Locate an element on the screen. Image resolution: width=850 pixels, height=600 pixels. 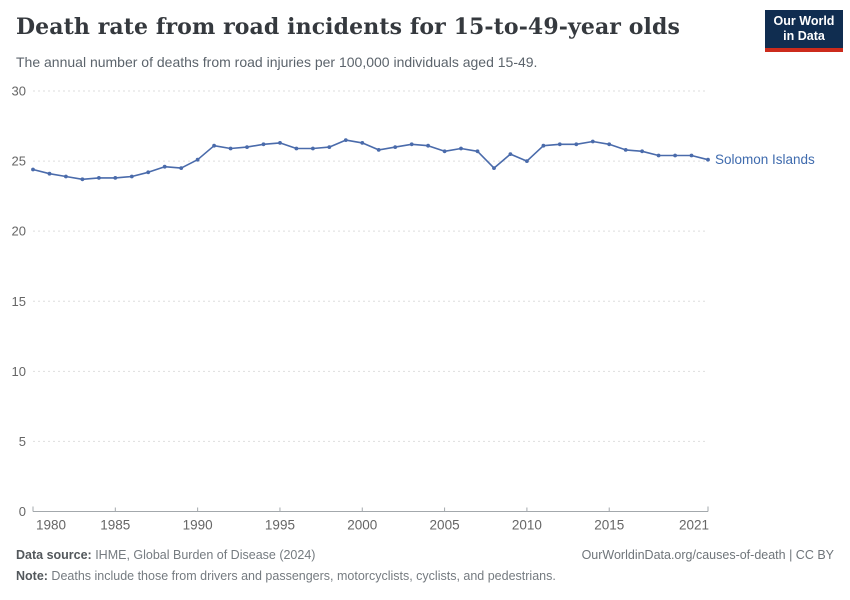
y-axis-tick-label: 5 is located at coordinates (22, 441).